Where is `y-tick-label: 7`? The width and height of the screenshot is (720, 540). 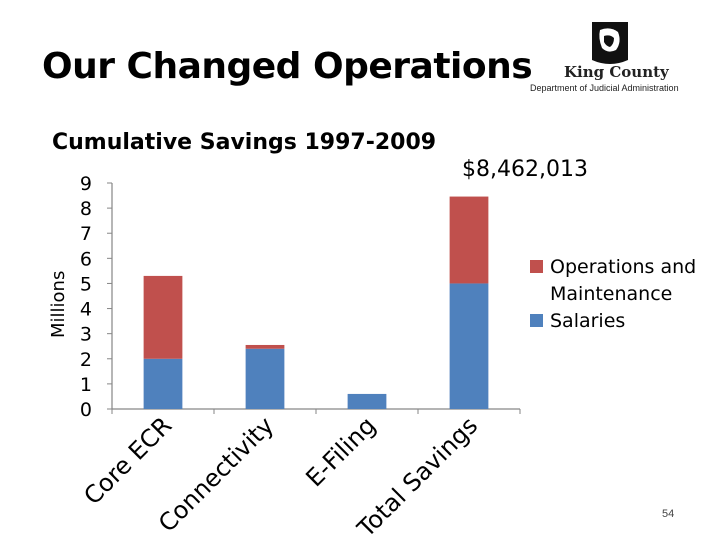 y-tick-label: 7 is located at coordinates (86, 234).